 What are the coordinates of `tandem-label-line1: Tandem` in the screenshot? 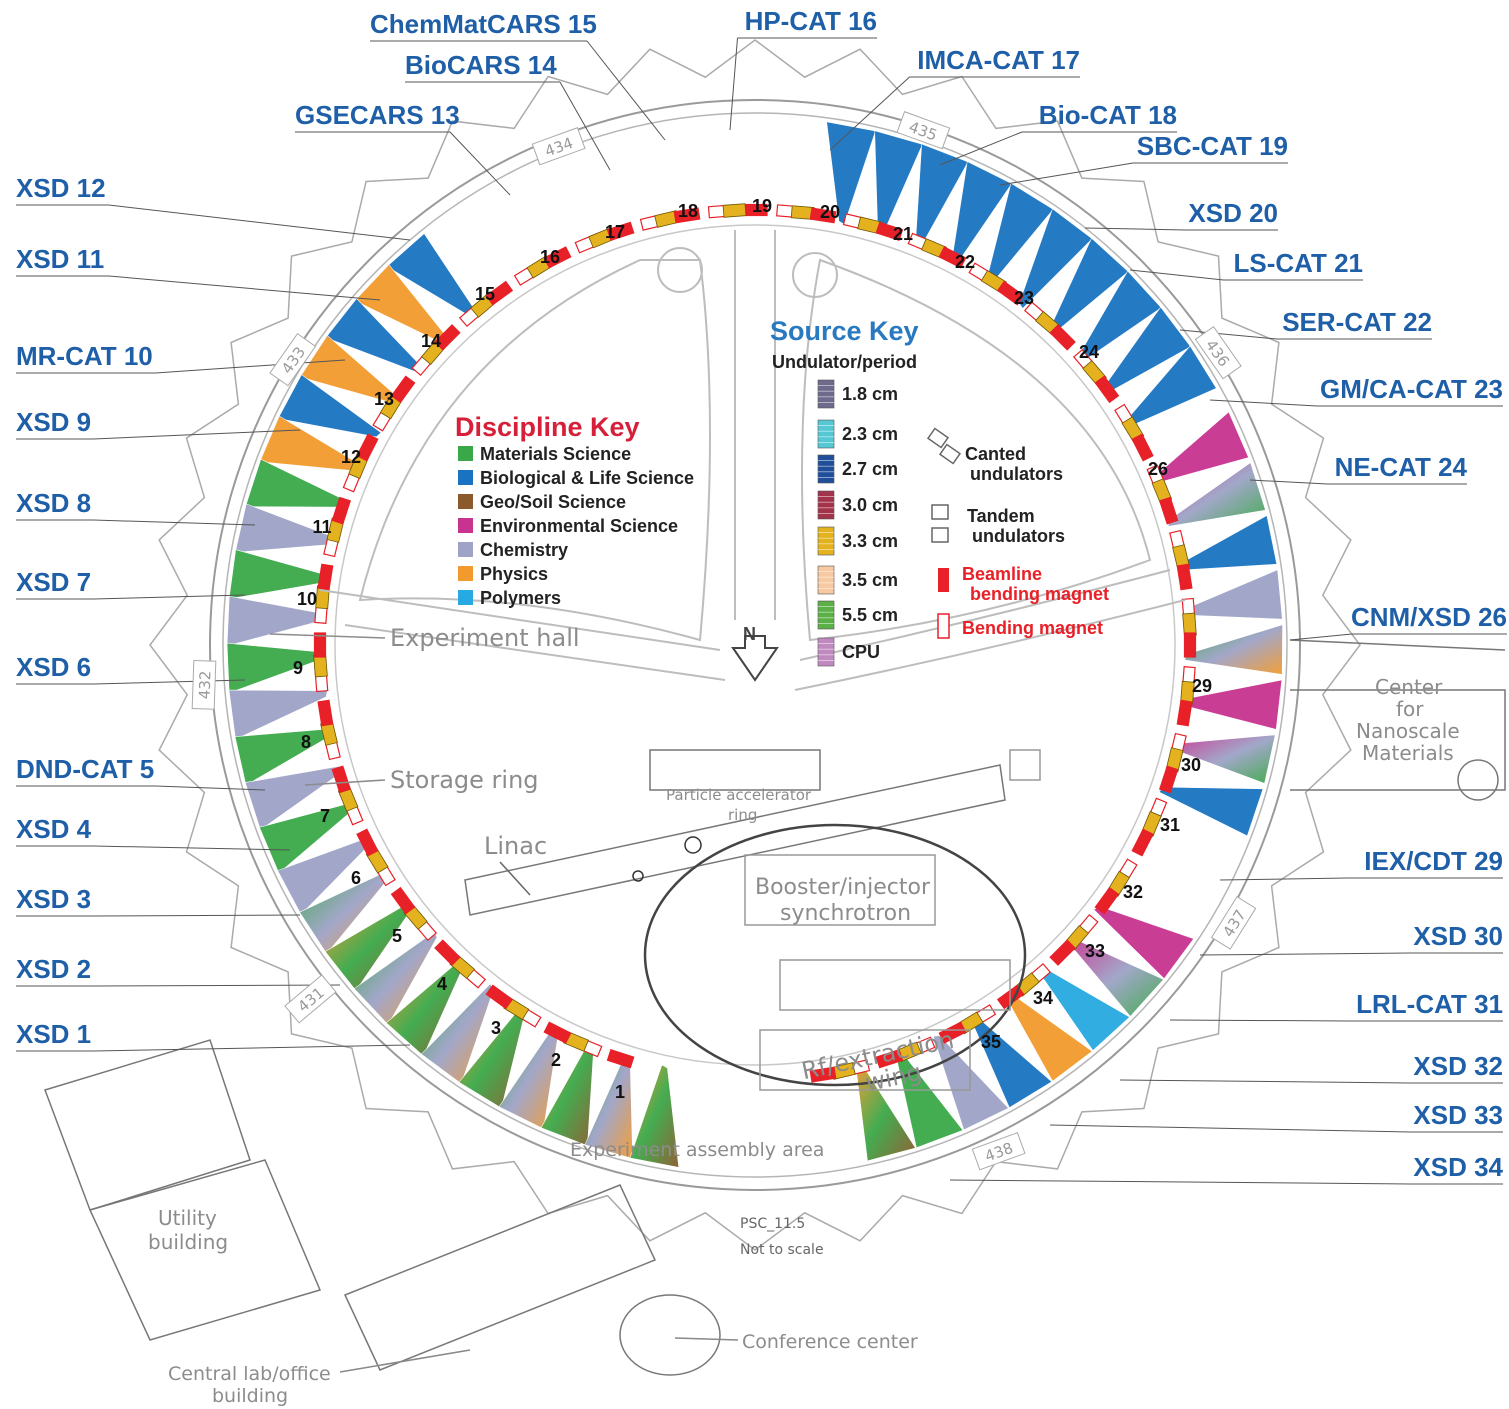 It's located at (1001, 516).